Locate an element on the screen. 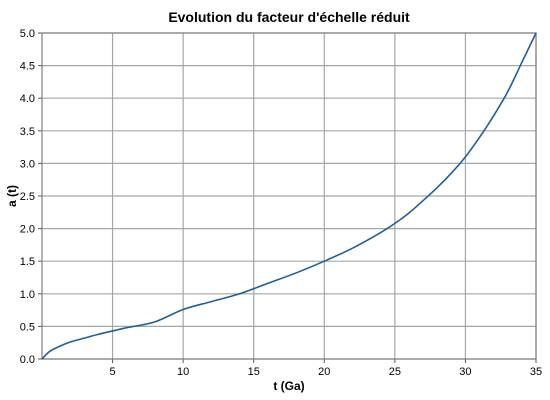  x-tick-label: 35 is located at coordinates (536, 372).